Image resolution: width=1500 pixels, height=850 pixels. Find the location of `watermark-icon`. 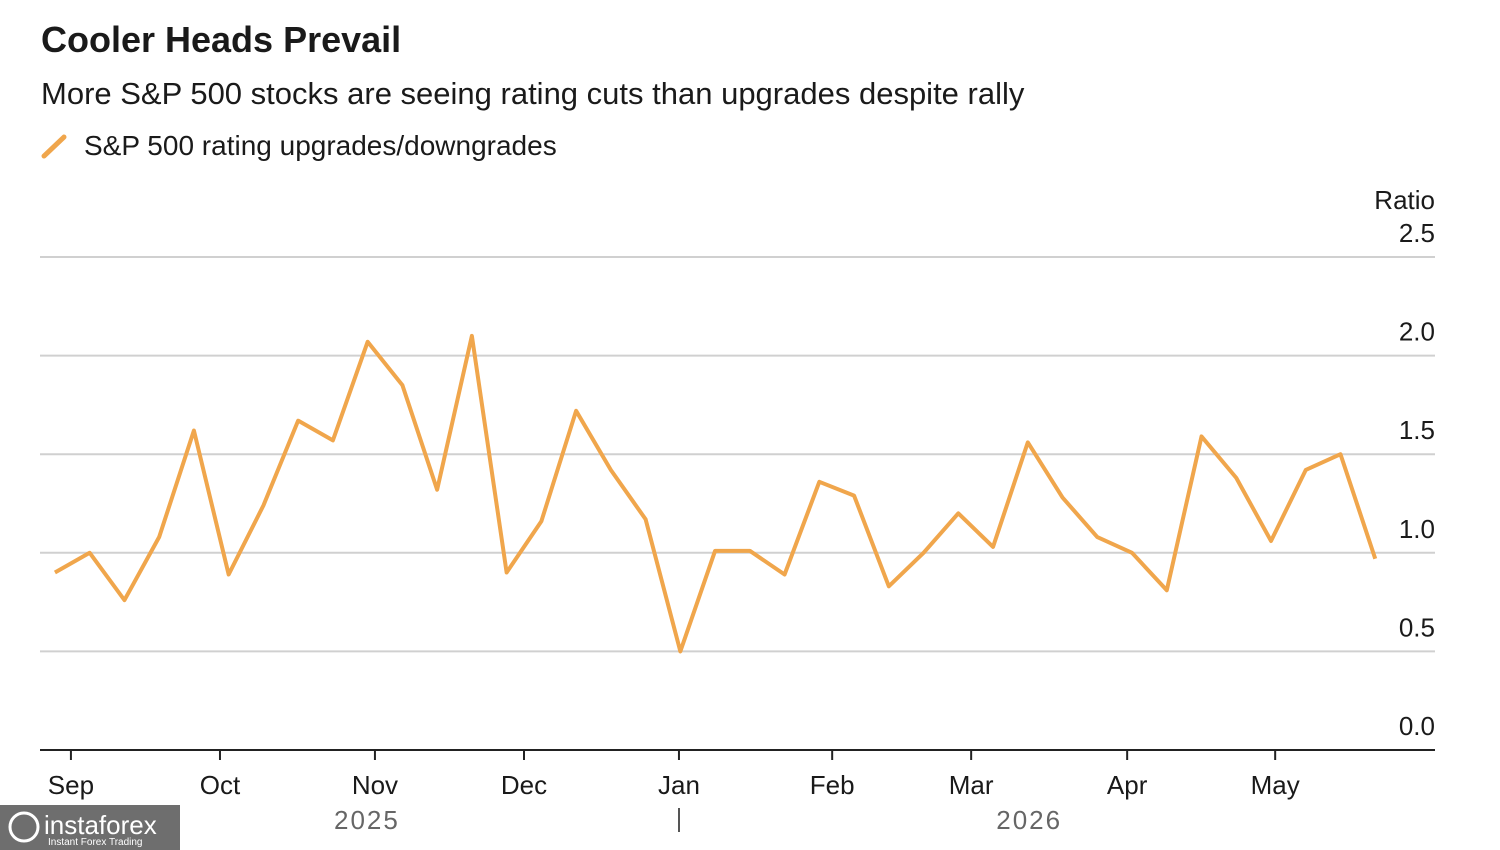

watermark-icon is located at coordinates (24, 827).